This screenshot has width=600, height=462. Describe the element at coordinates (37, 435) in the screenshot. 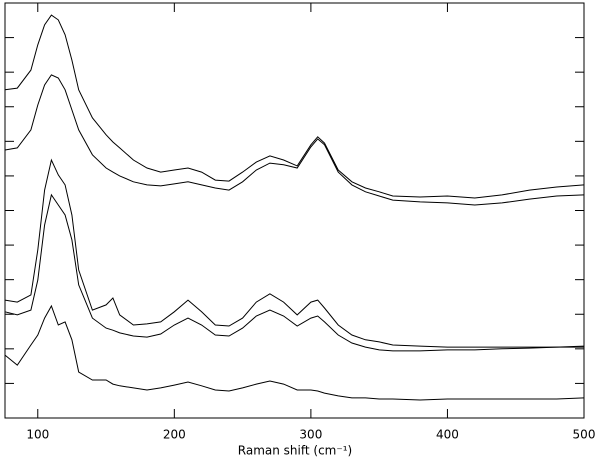

I see `x-tick-label: 100` at that location.